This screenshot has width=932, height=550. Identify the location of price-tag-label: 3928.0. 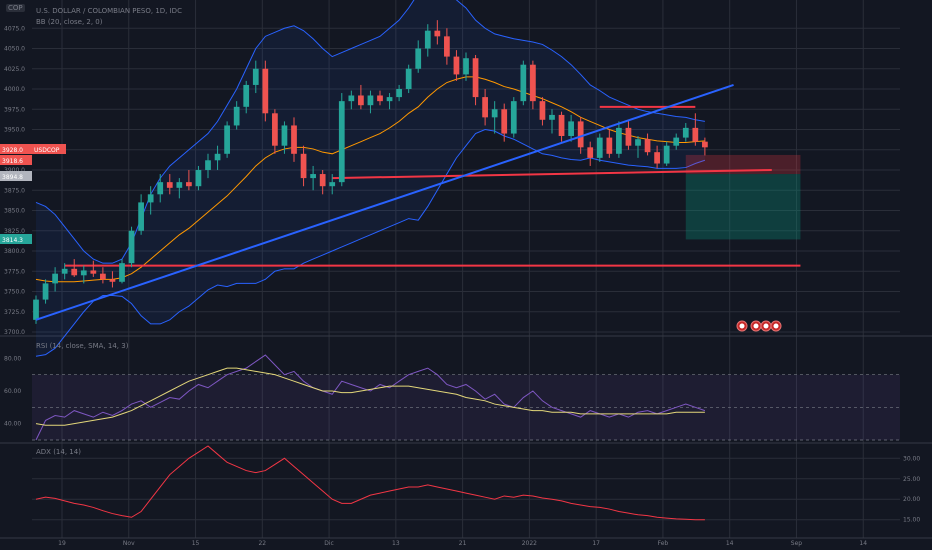
(12, 150).